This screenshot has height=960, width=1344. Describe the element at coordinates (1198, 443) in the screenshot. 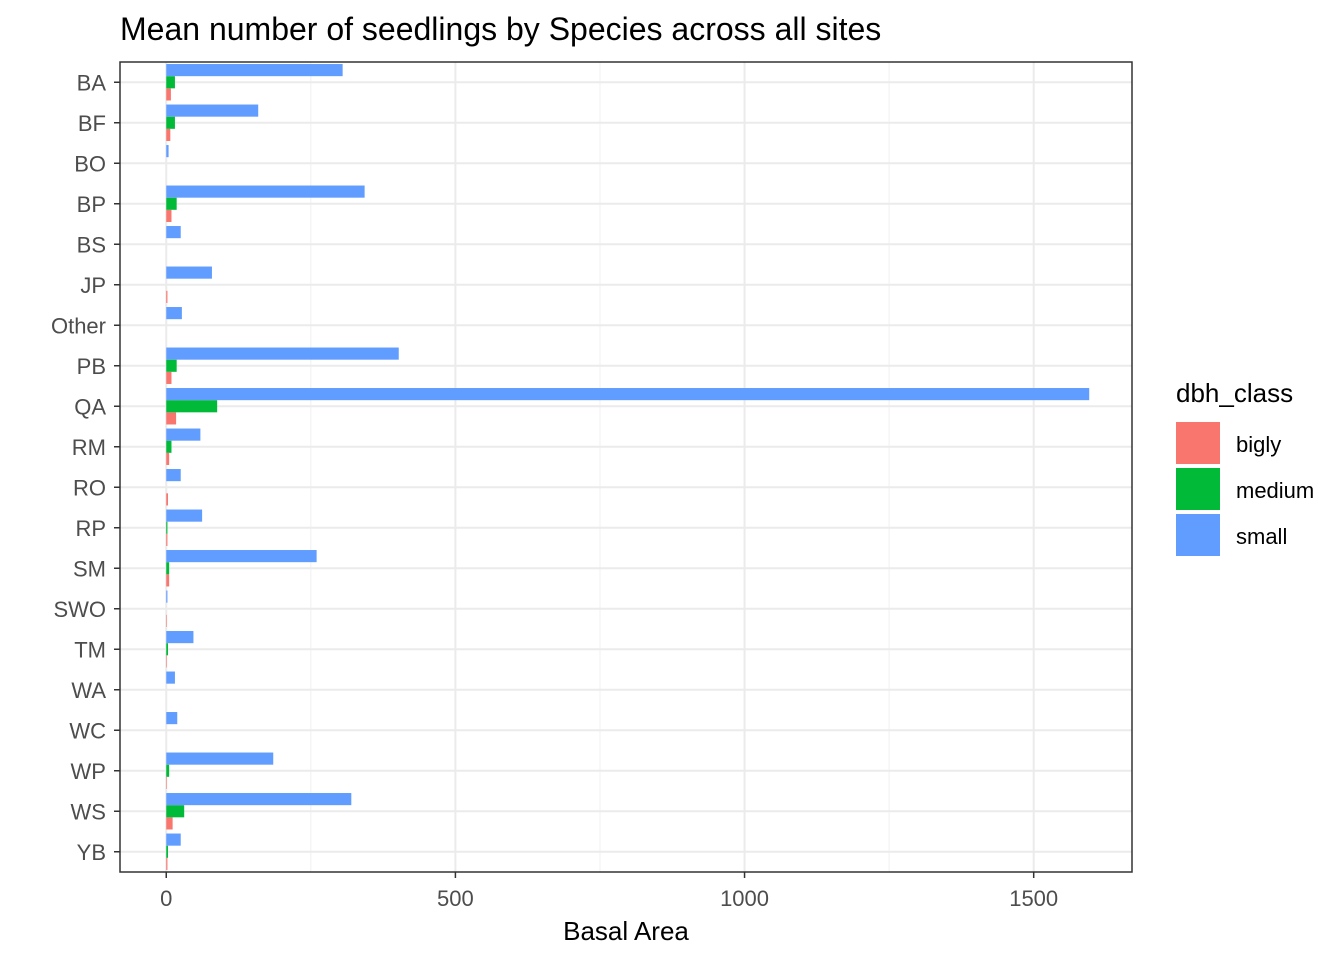

I see `legend-key-bigly` at that location.